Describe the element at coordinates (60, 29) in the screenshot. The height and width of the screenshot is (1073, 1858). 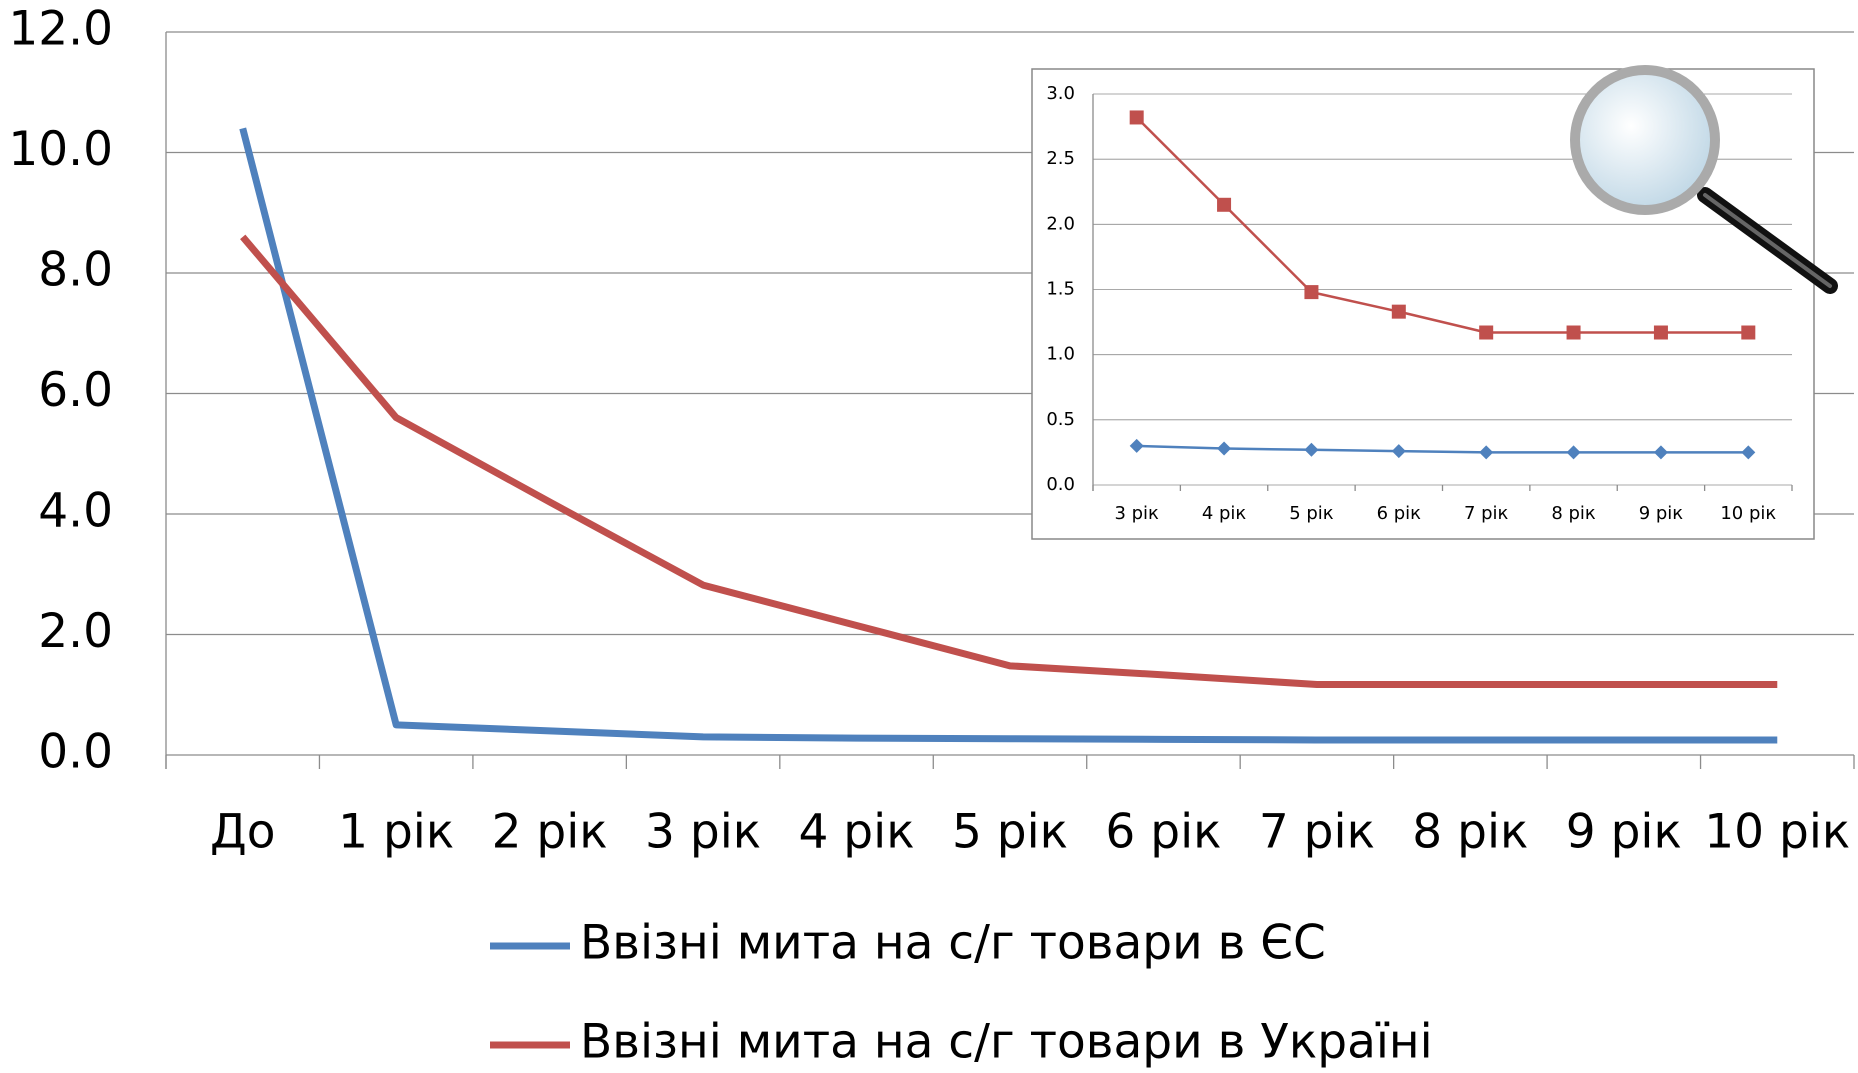
I see `y-tick-label: 12.0` at that location.